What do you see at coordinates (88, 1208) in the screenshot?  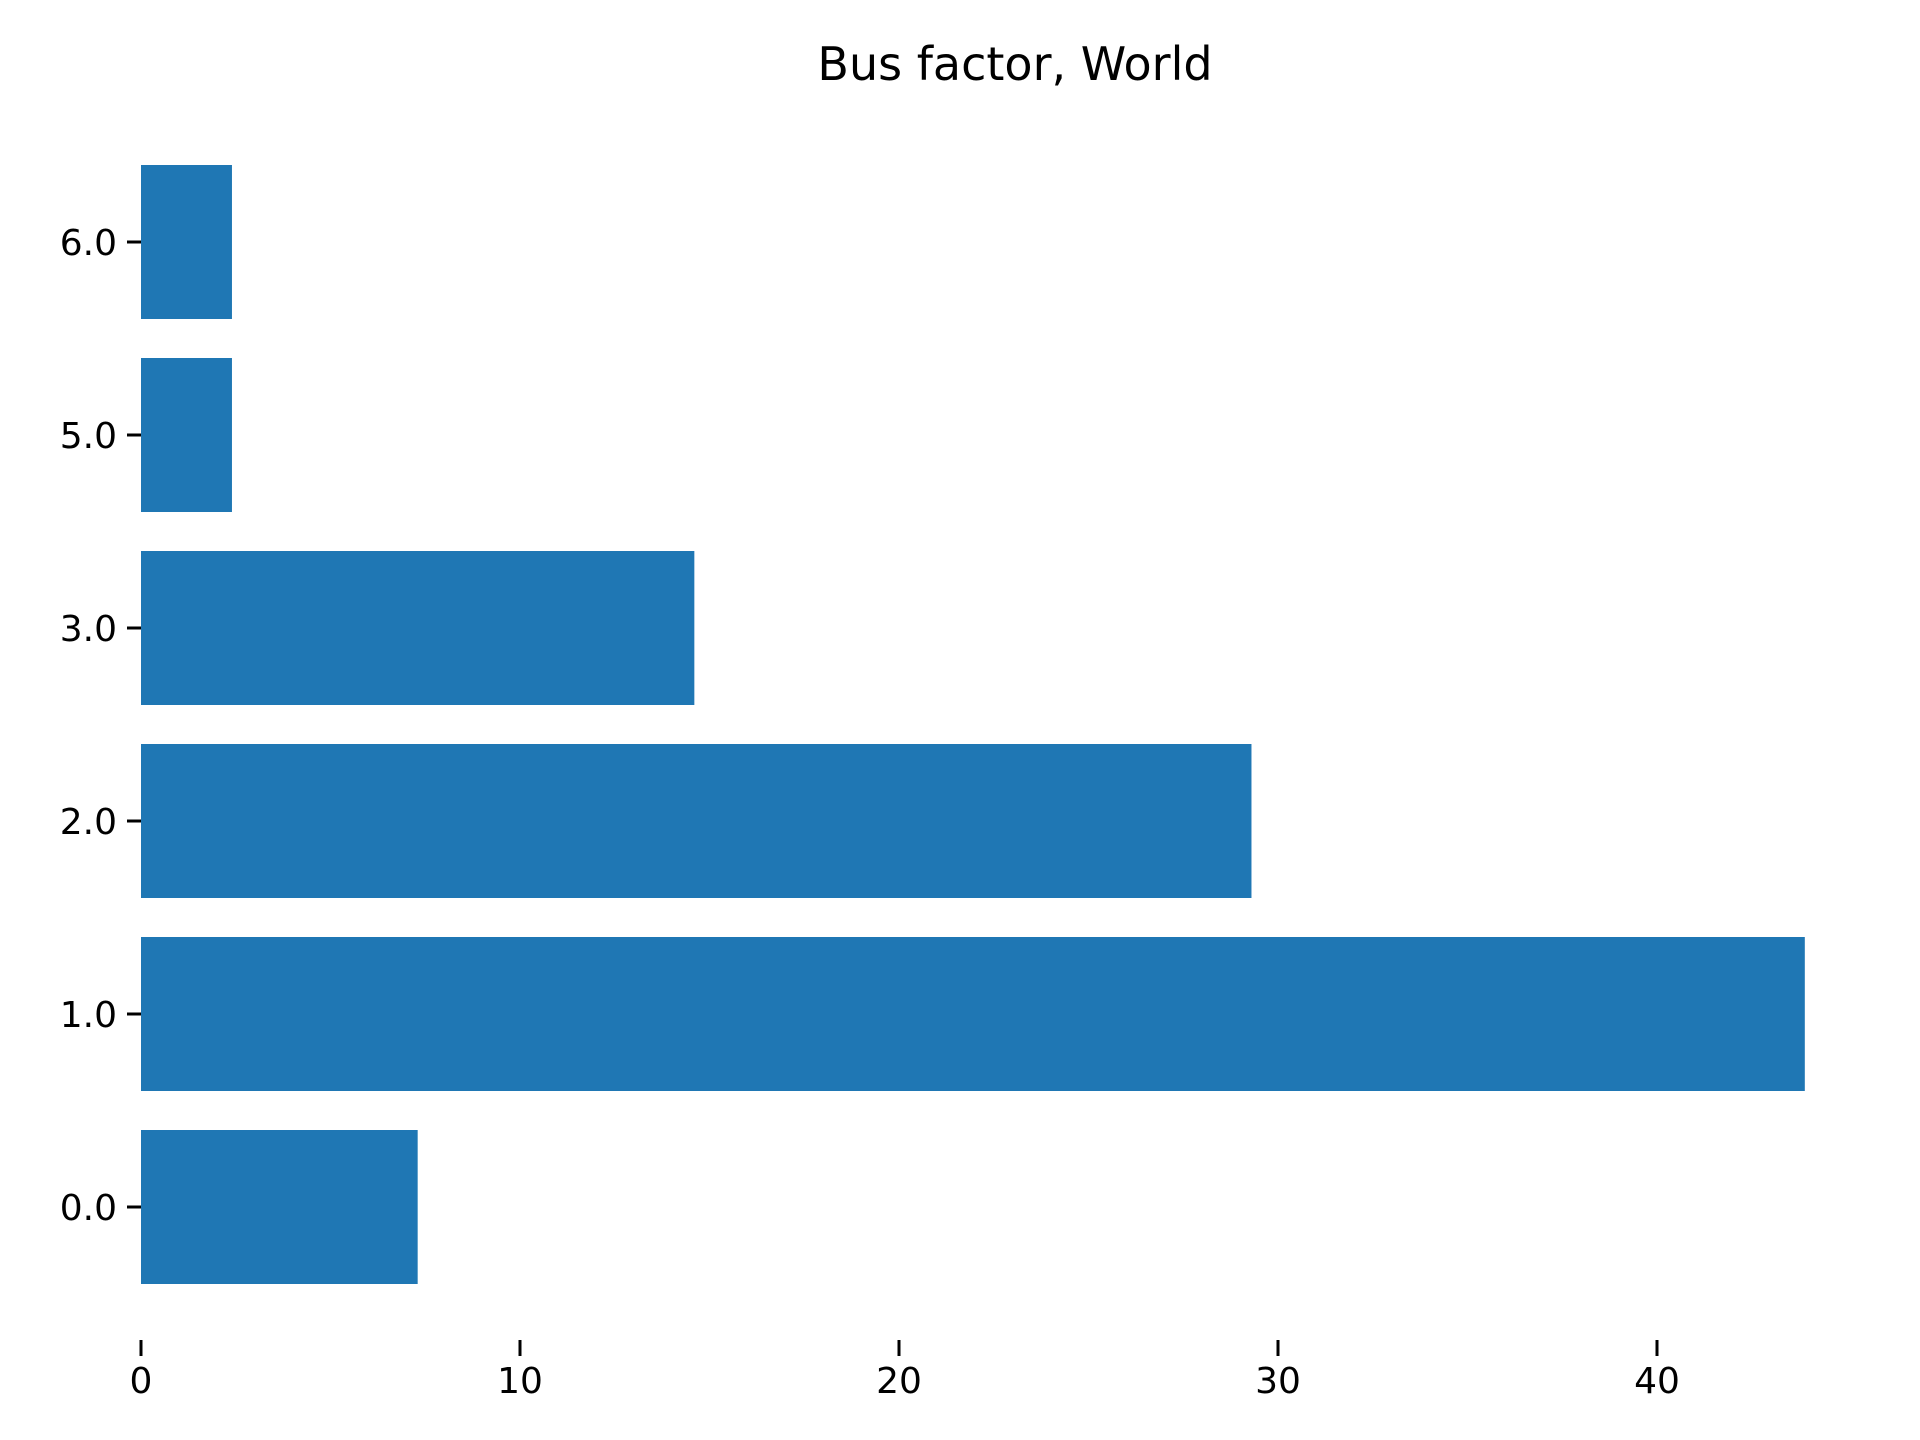 I see `y-tick-label-0.0: 0.0` at bounding box center [88, 1208].